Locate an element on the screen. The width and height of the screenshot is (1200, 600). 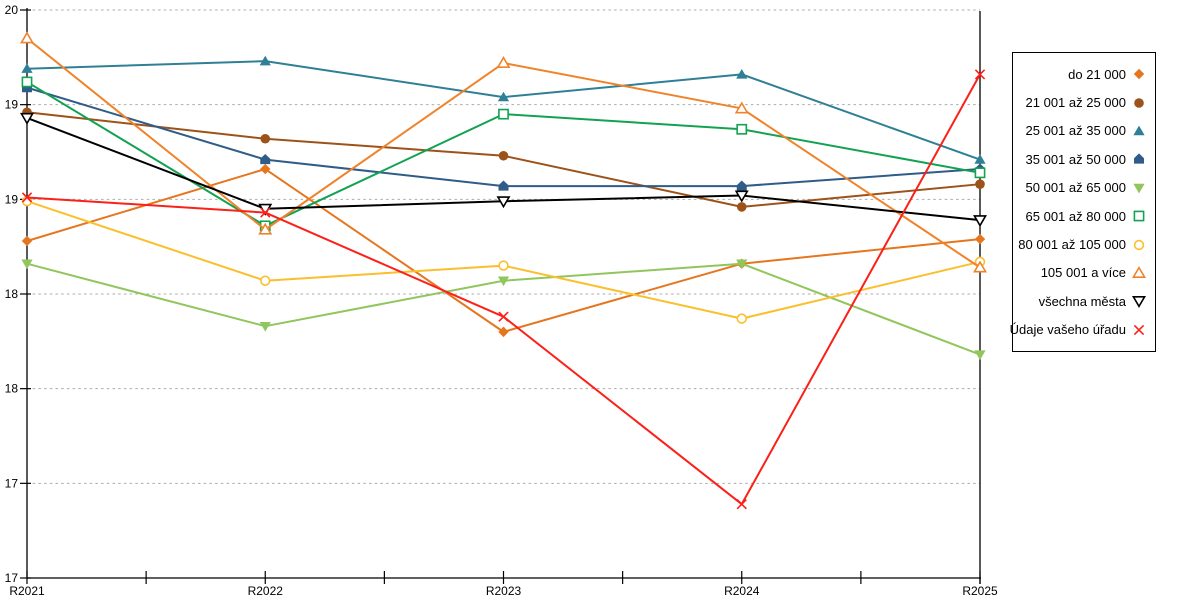
x-axis-tick-label: R2024 is located at coordinates (742, 591).